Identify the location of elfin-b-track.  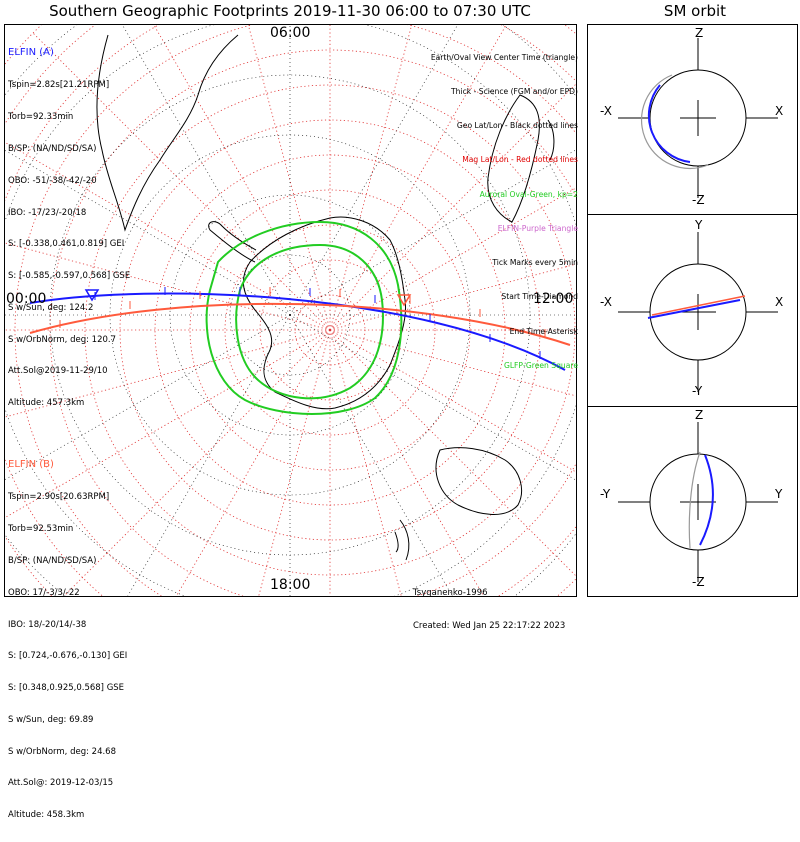
(300, 324).